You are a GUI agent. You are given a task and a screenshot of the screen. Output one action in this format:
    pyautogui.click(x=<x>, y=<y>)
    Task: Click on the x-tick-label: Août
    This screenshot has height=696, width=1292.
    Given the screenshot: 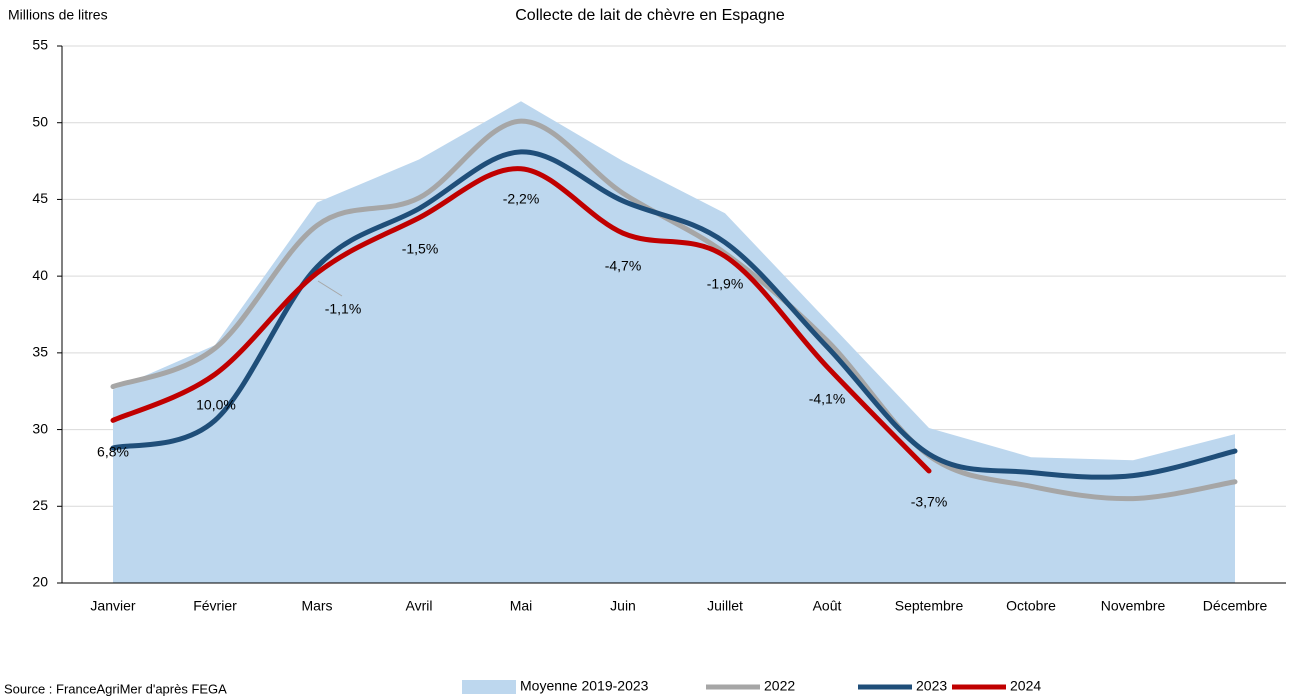 What is the action you would take?
    pyautogui.click(x=827, y=606)
    